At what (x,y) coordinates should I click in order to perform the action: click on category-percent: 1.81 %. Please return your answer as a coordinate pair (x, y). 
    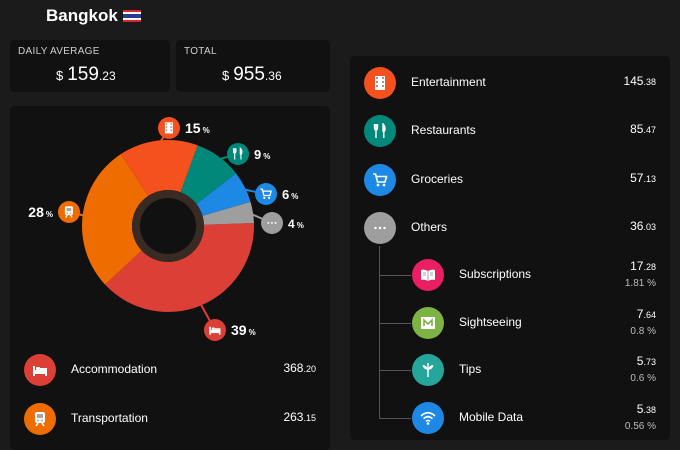
    Looking at the image, I should click on (640, 283).